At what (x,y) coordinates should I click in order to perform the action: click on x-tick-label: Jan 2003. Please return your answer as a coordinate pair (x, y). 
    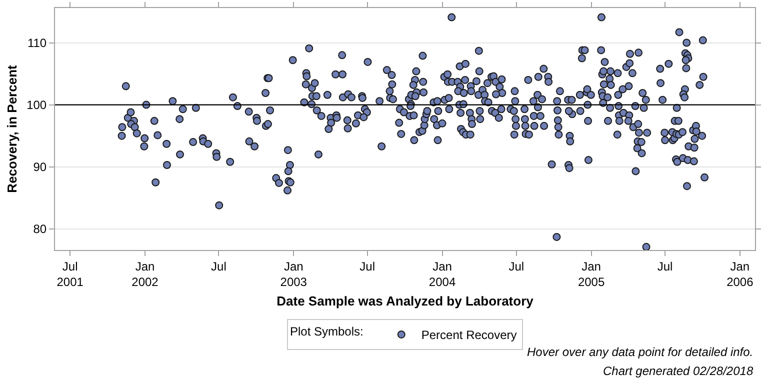
    Looking at the image, I should click on (294, 274).